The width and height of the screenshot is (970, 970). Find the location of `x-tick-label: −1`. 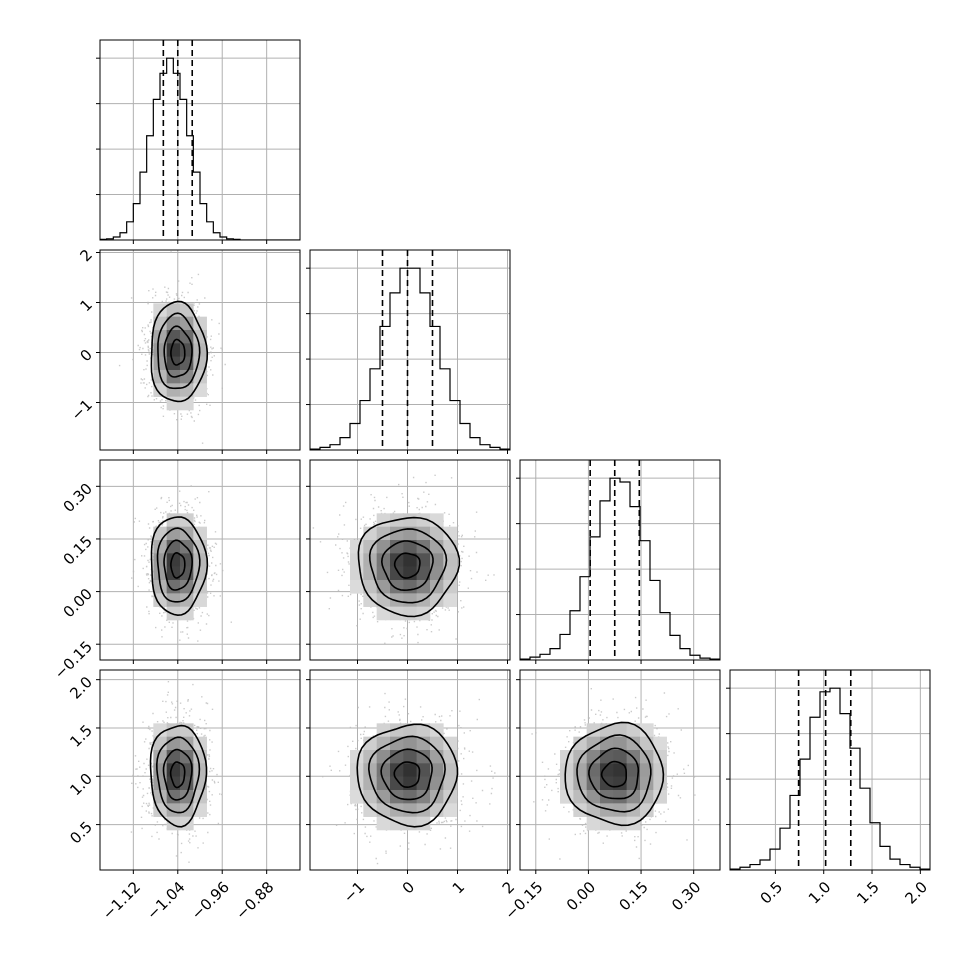

x-tick-label: −1 is located at coordinates (354, 892).